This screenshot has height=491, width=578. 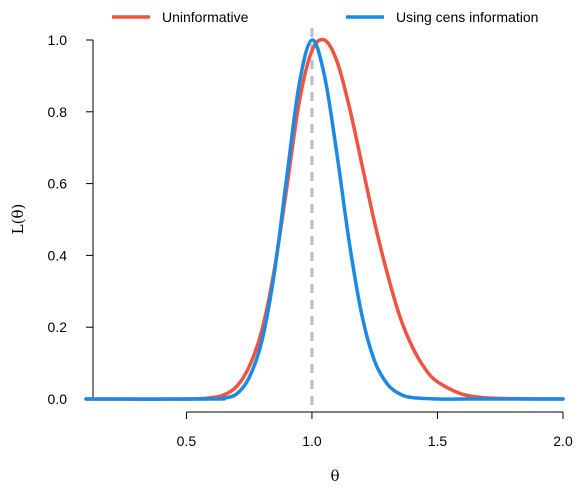 I want to click on y-axis: 0.0 0.2 0.4 0.6 0.8 1.0, so click(x=71, y=219).